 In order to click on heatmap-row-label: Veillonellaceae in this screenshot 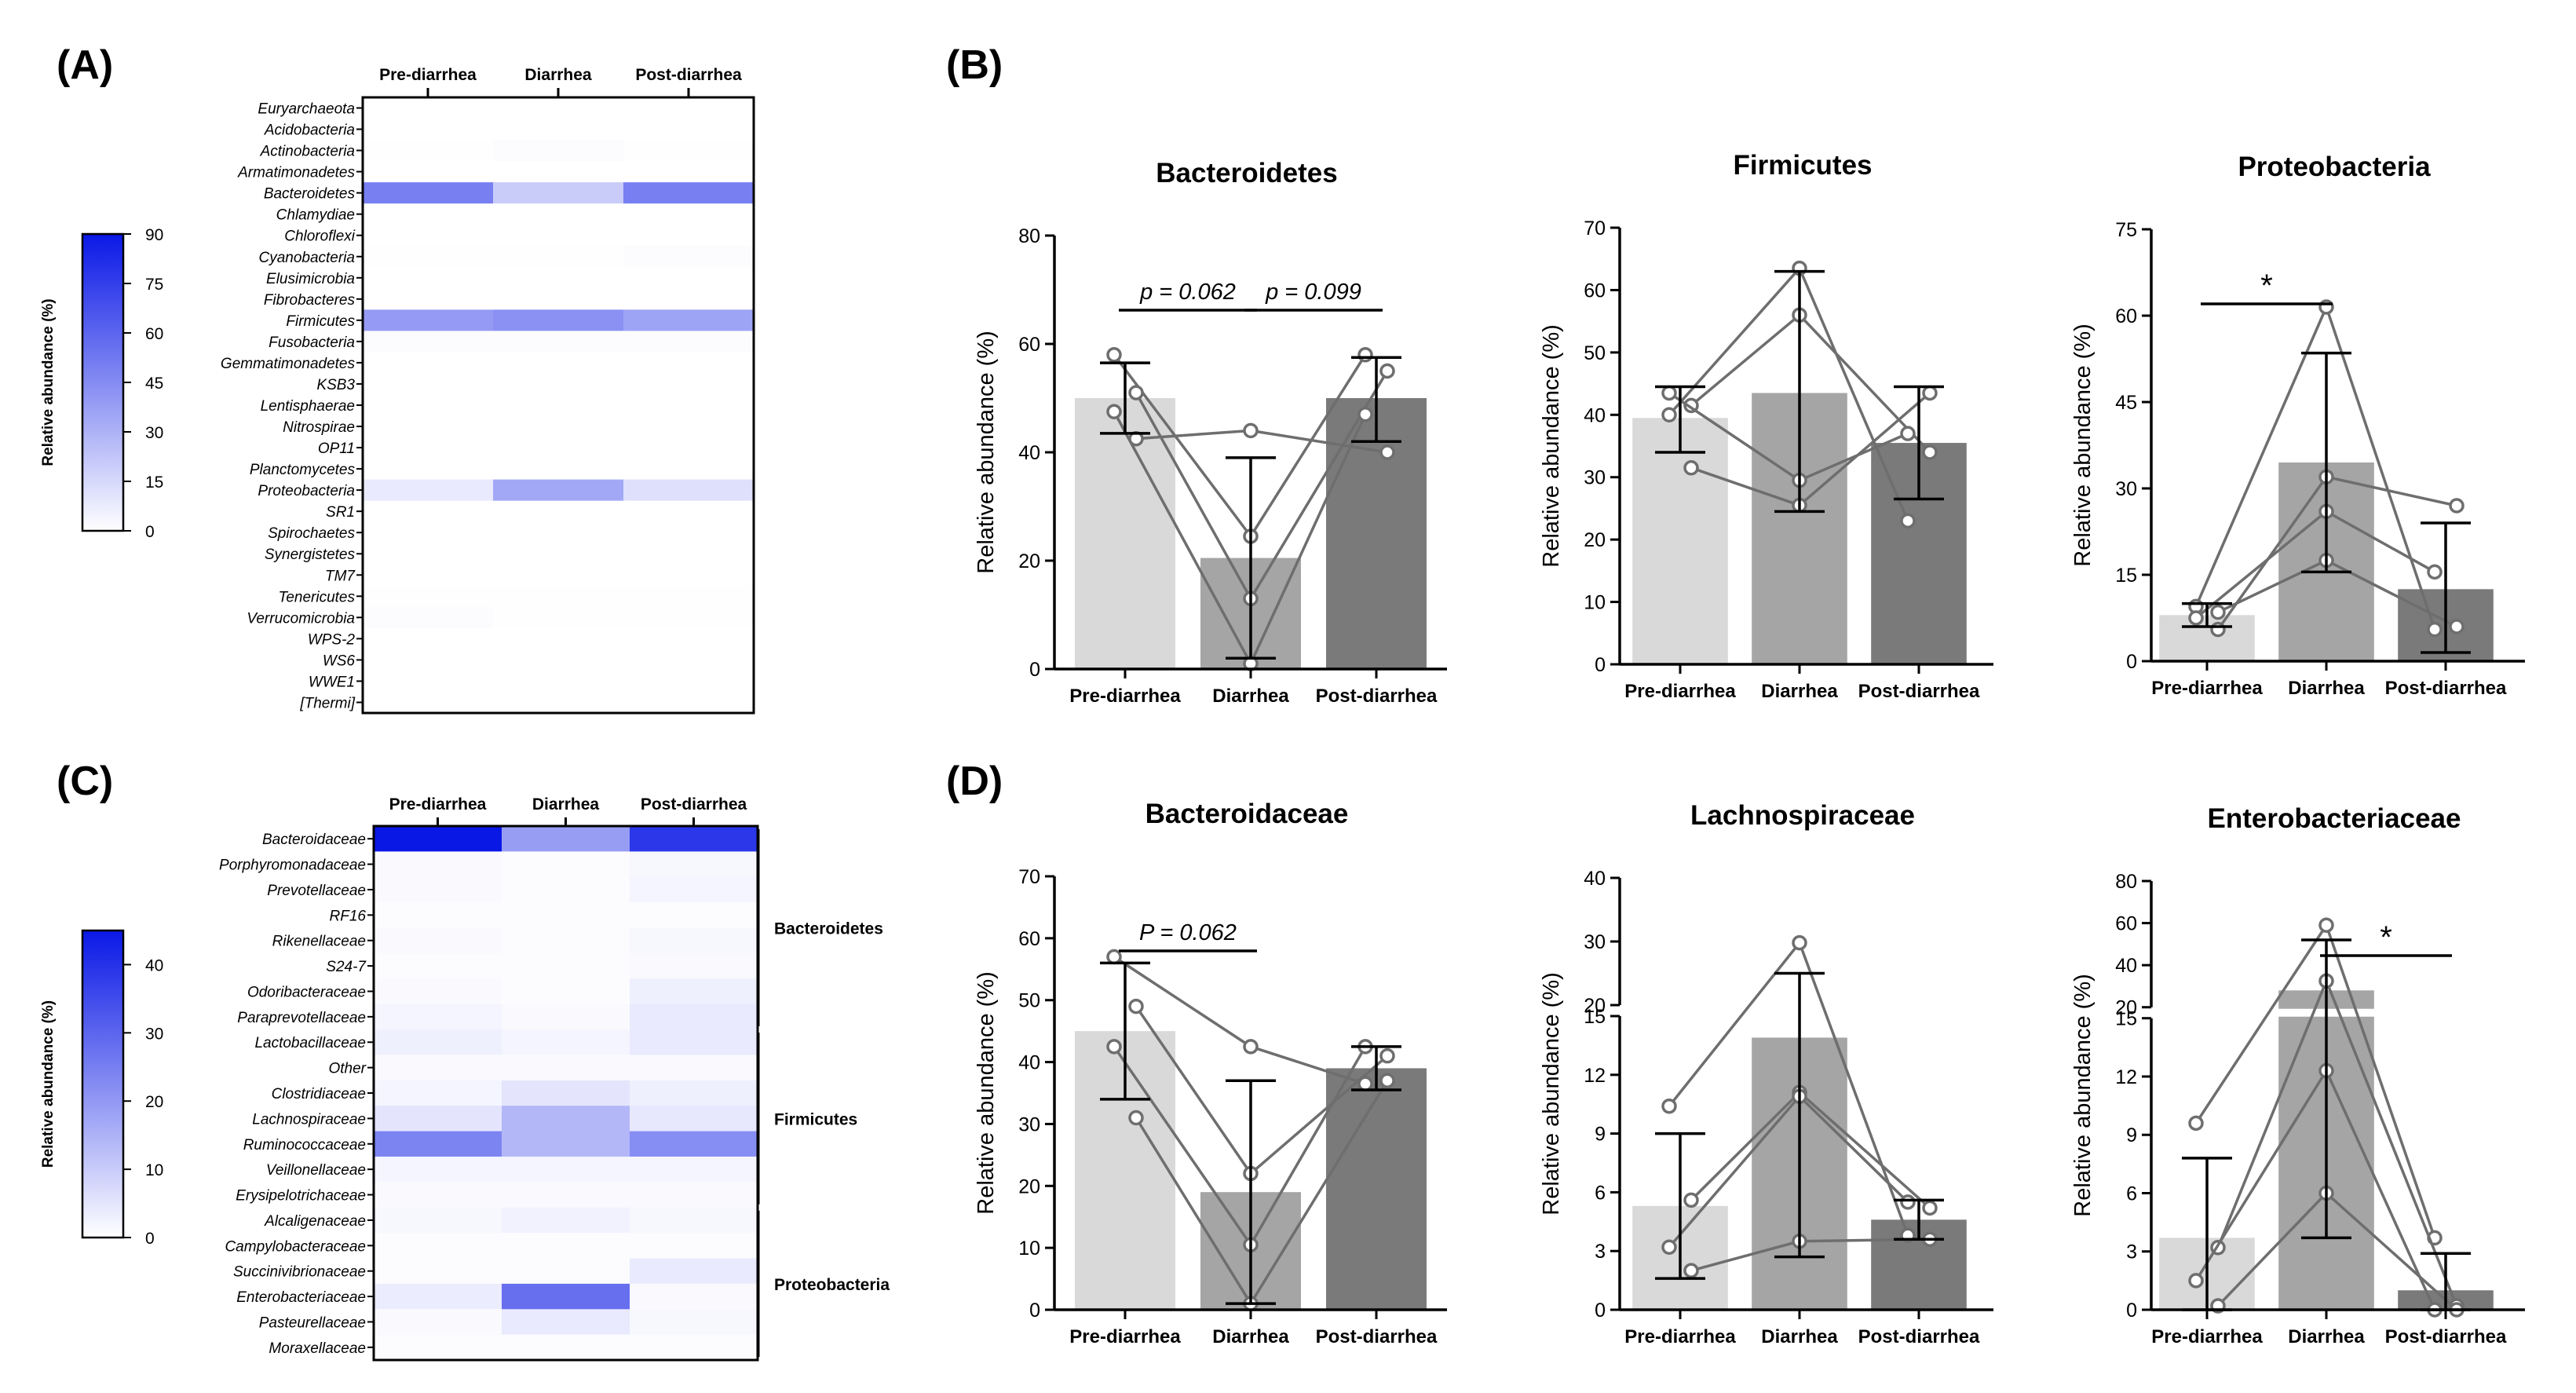, I will do `click(316, 1170)`.